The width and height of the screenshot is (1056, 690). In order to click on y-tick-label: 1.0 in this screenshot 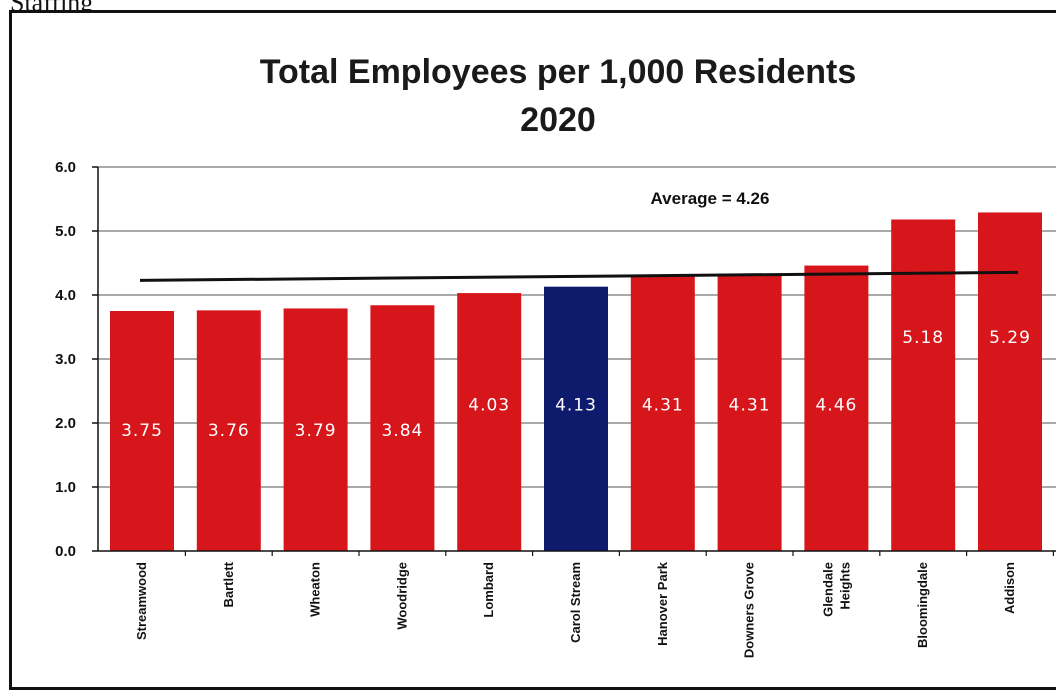, I will do `click(65, 487)`.